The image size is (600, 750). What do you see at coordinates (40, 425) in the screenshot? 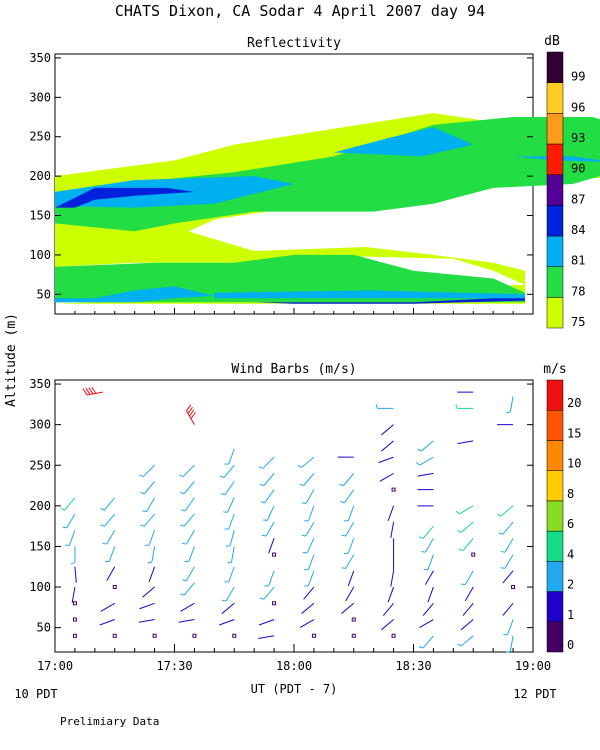
I see `wind-ytick-label: 300` at bounding box center [40, 425].